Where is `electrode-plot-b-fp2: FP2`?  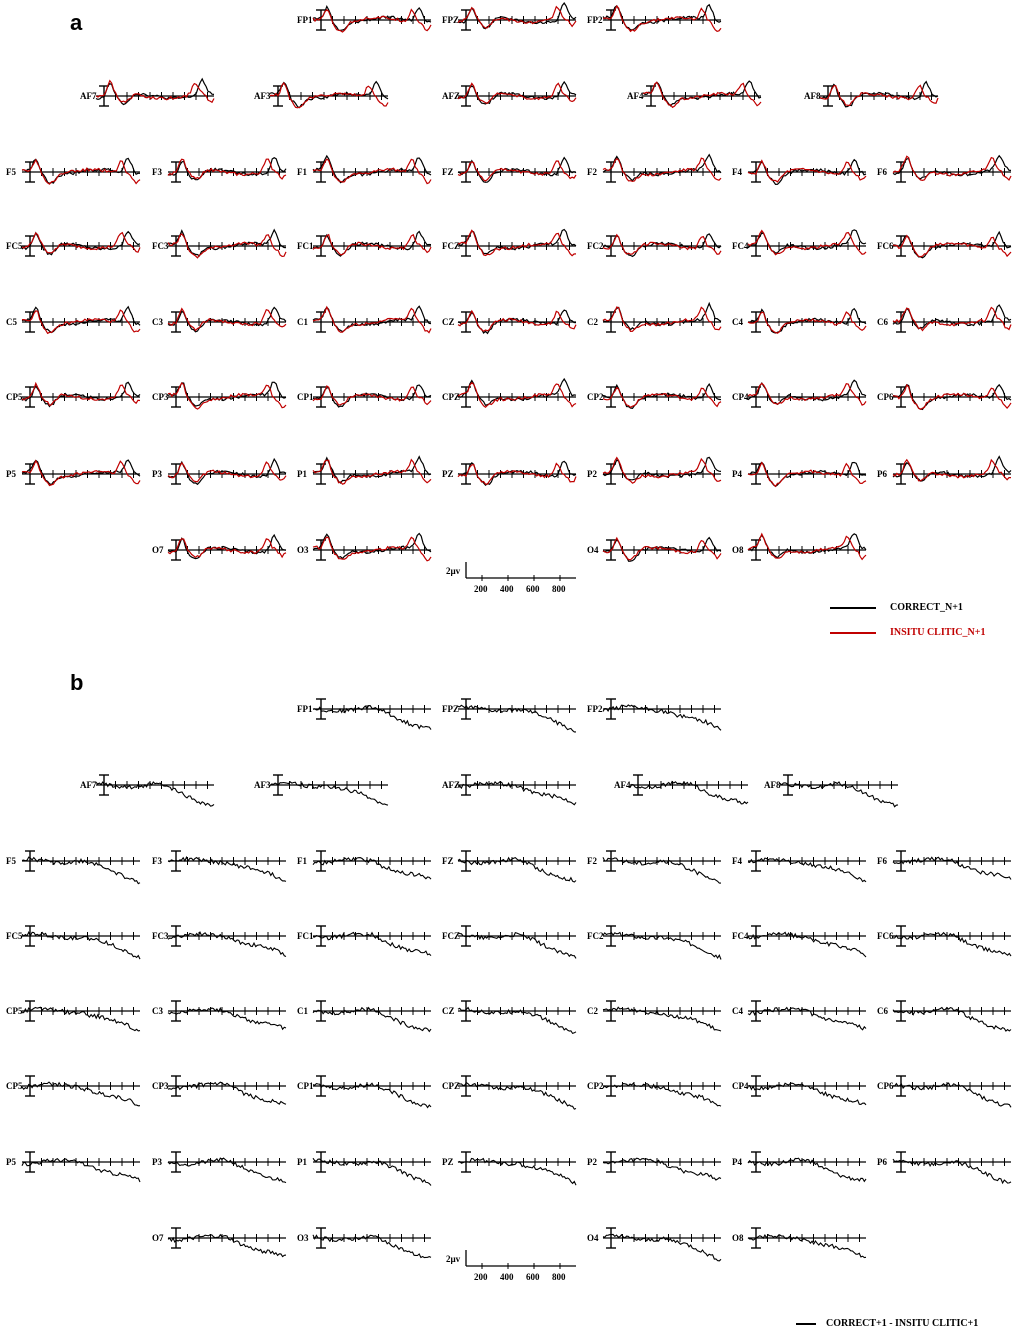
electrode-plot-b-fp2: FP2 is located at coordinates (654, 714).